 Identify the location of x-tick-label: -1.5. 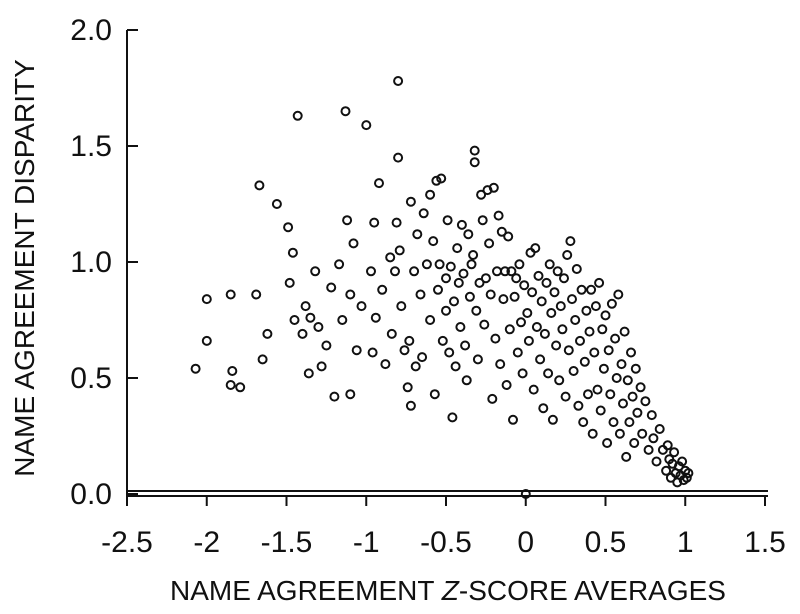
(287, 542).